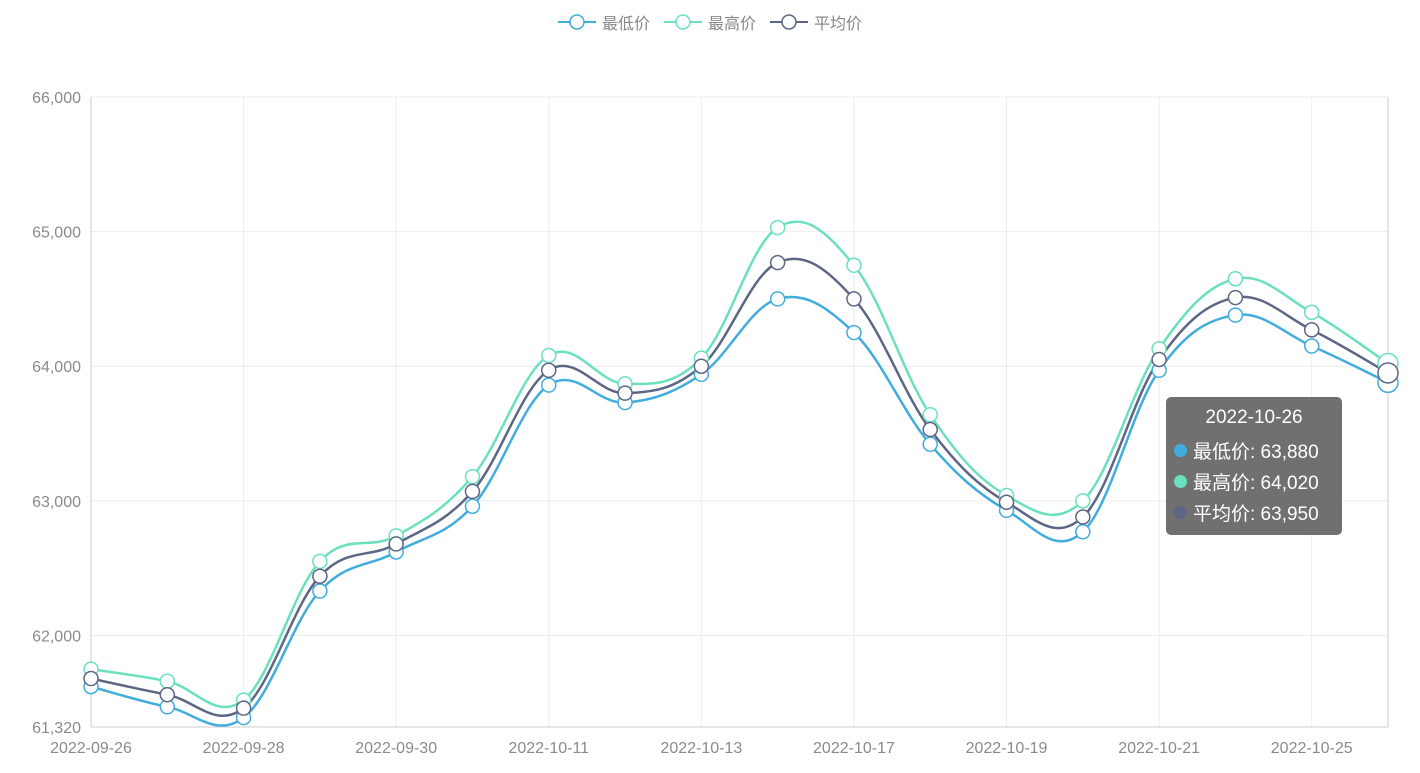 Image resolution: width=1420 pixels, height=773 pixels. I want to click on tooltip-date: 2022-10-26, so click(1254, 417).